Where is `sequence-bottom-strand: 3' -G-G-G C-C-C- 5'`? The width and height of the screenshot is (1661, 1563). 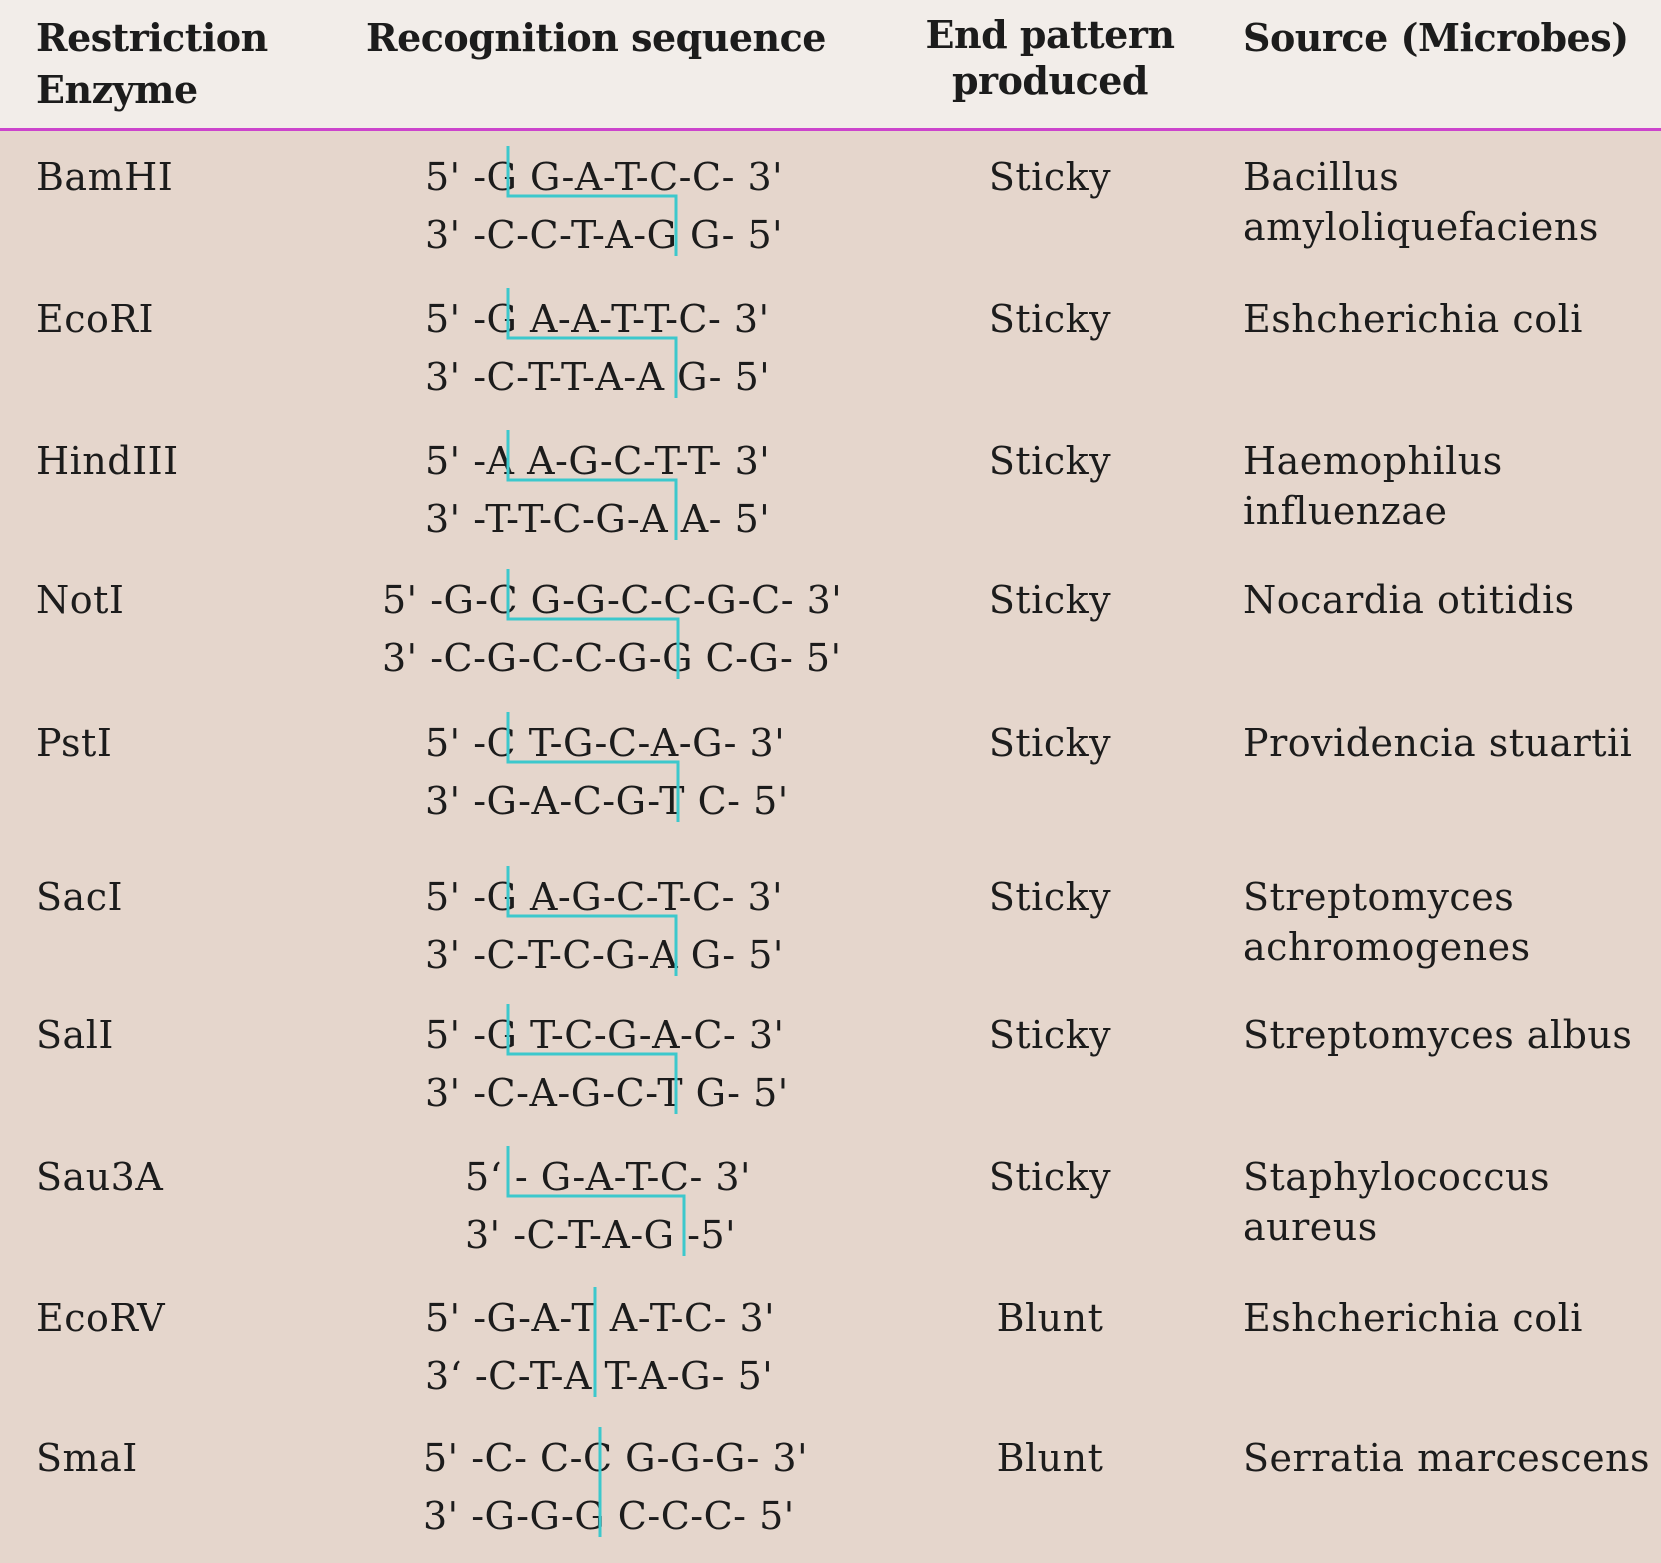 sequence-bottom-strand: 3' -G-G-G C-C-C- 5' is located at coordinates (609, 1516).